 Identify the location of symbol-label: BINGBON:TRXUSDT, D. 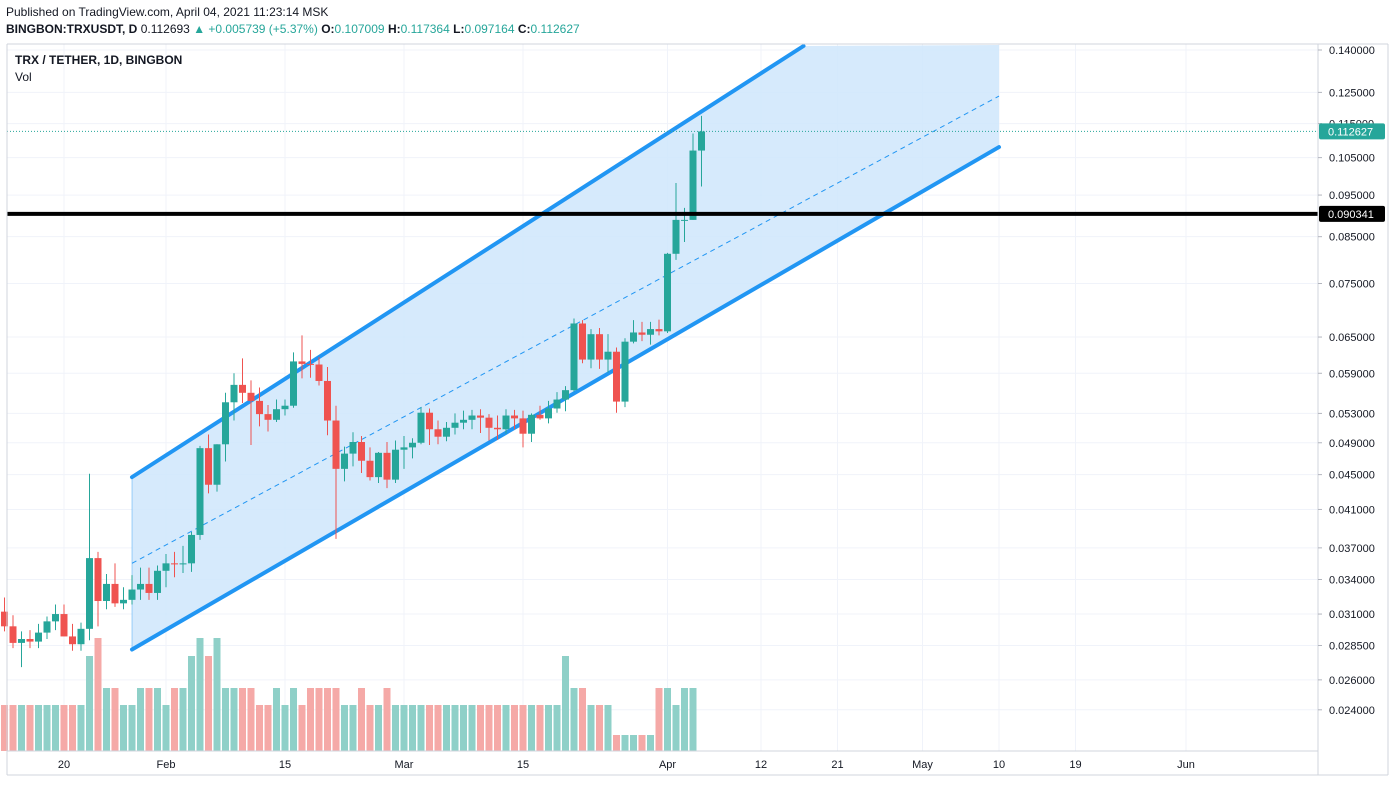
(72, 29).